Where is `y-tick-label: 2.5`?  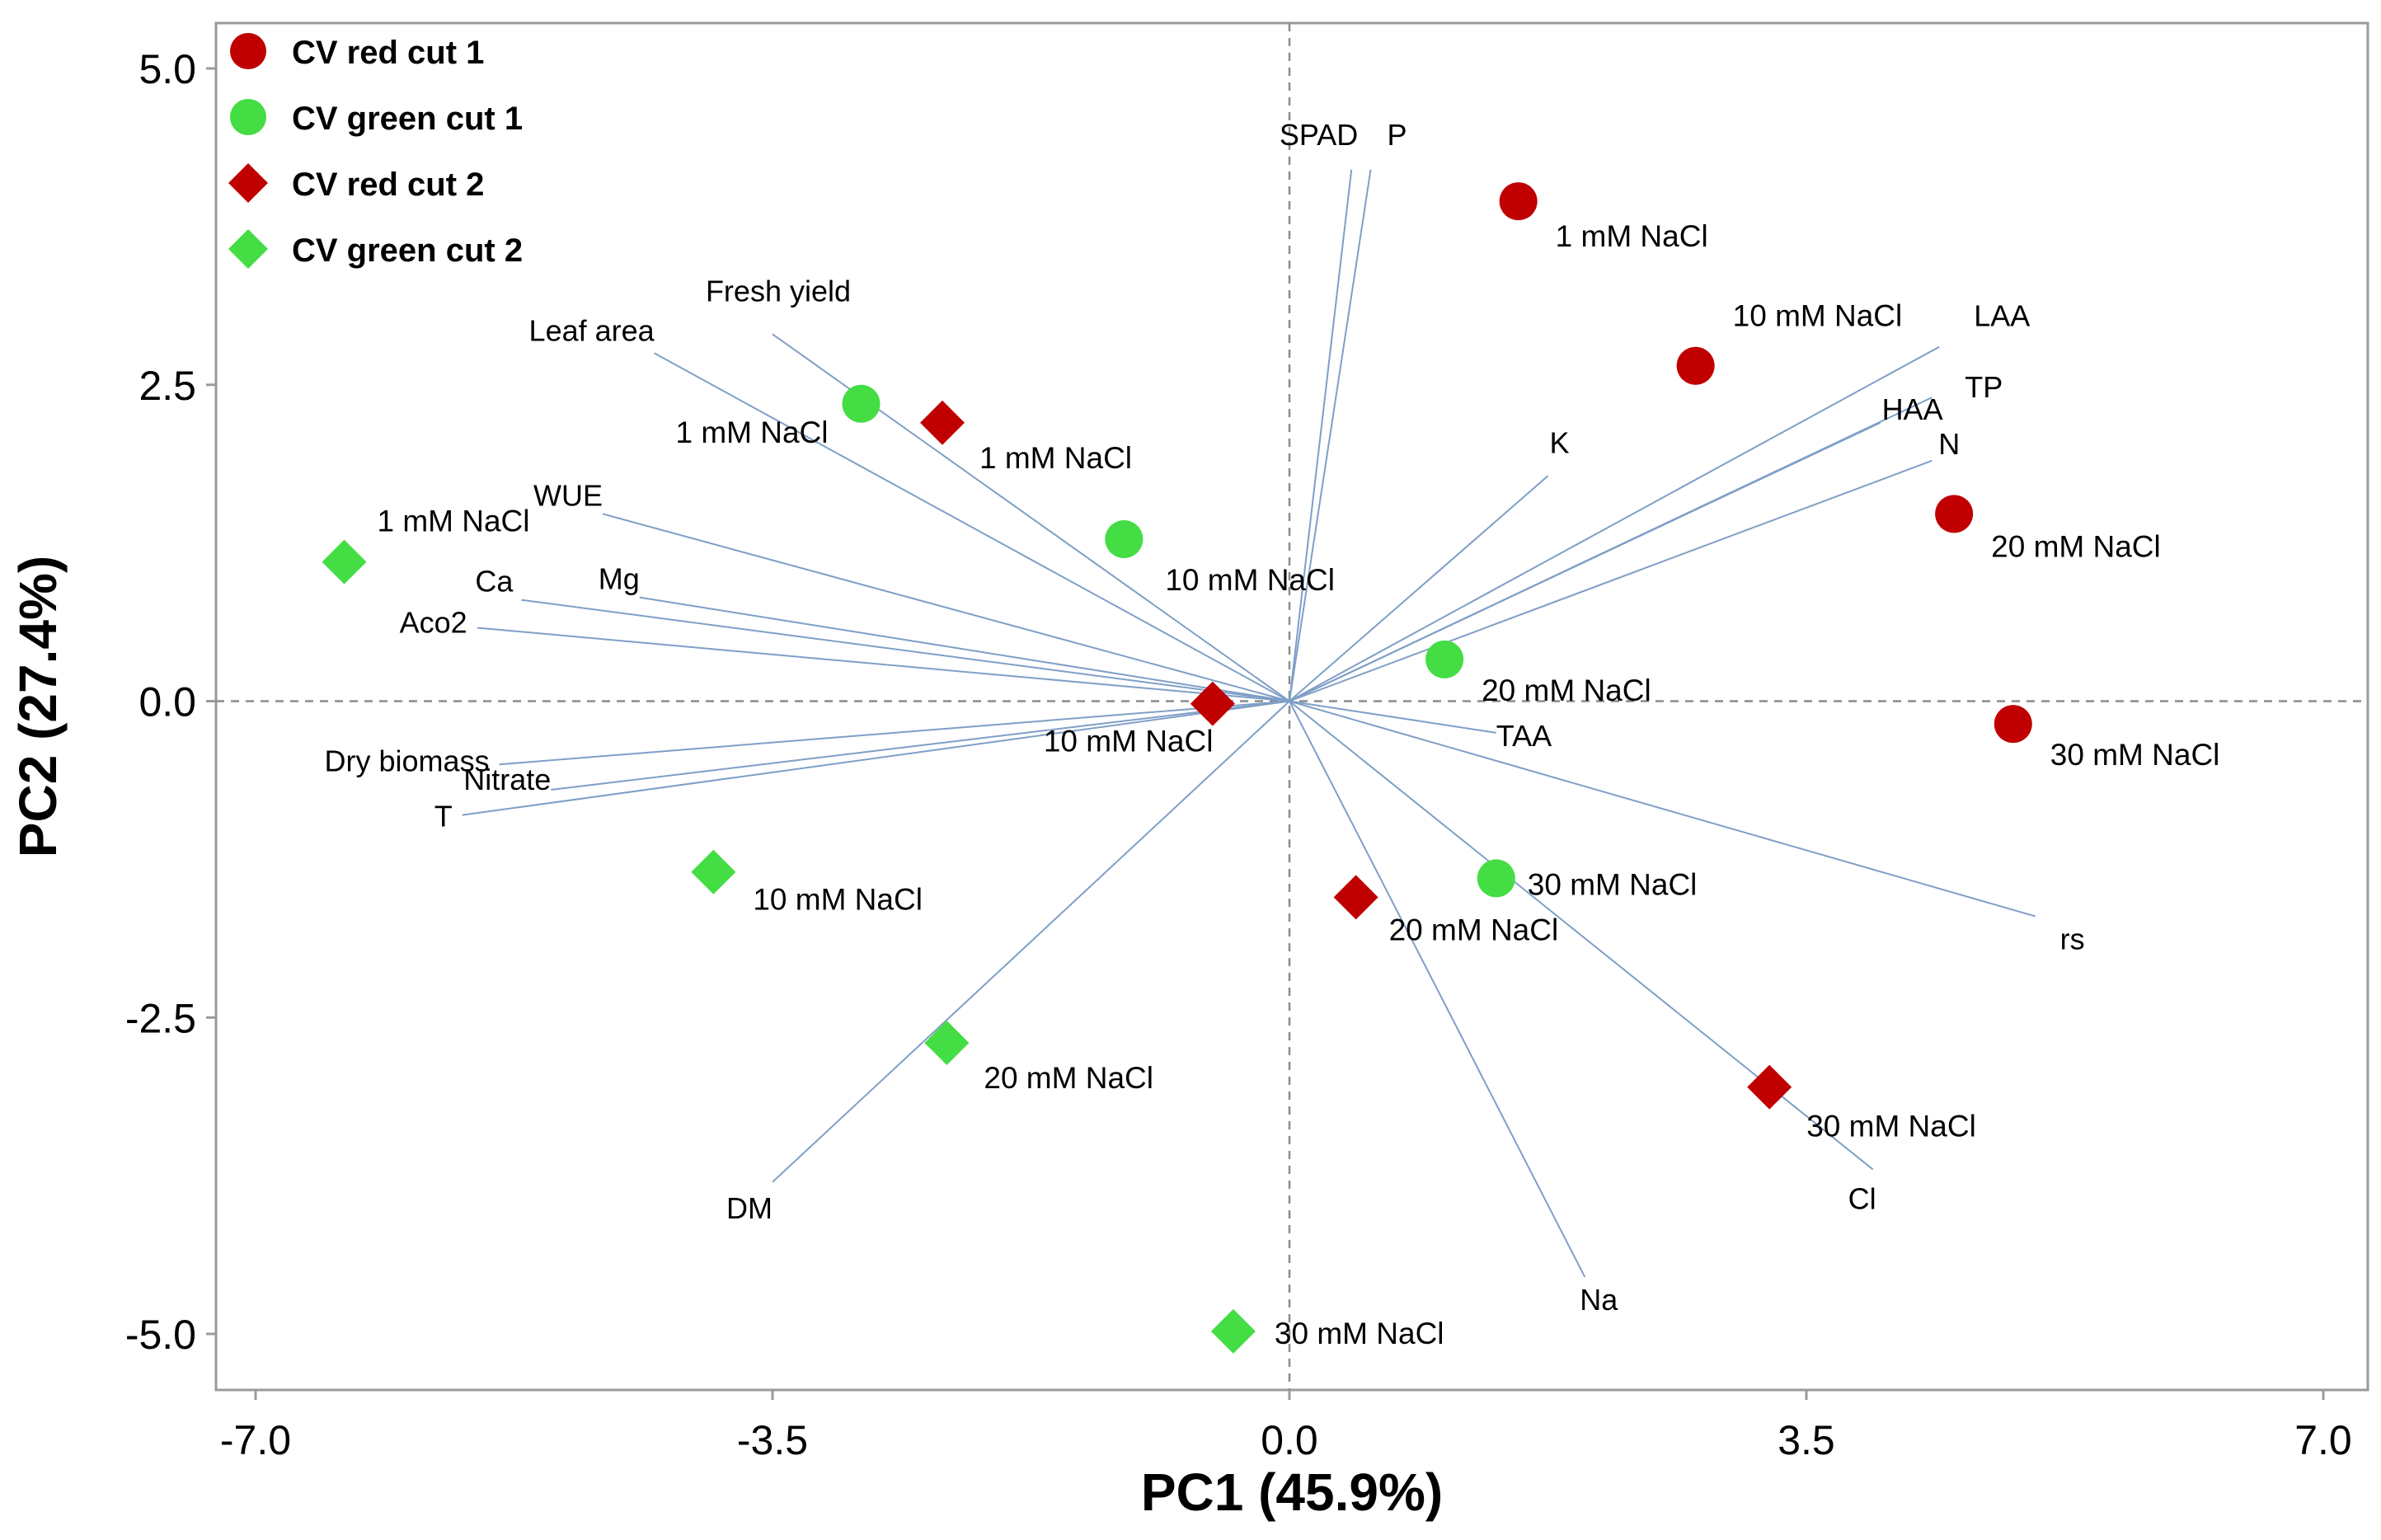
y-tick-label: 2.5 is located at coordinates (167, 386).